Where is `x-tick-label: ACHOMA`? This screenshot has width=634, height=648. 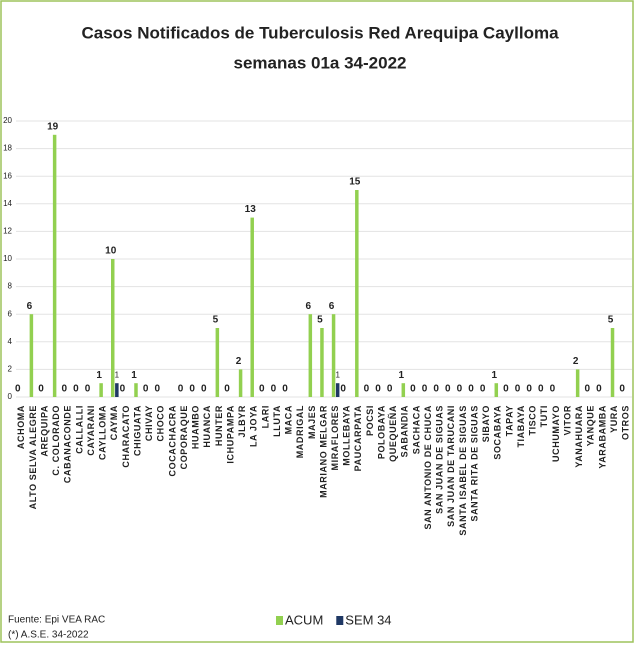
x-tick-label: ACHOMA is located at coordinates (21, 427).